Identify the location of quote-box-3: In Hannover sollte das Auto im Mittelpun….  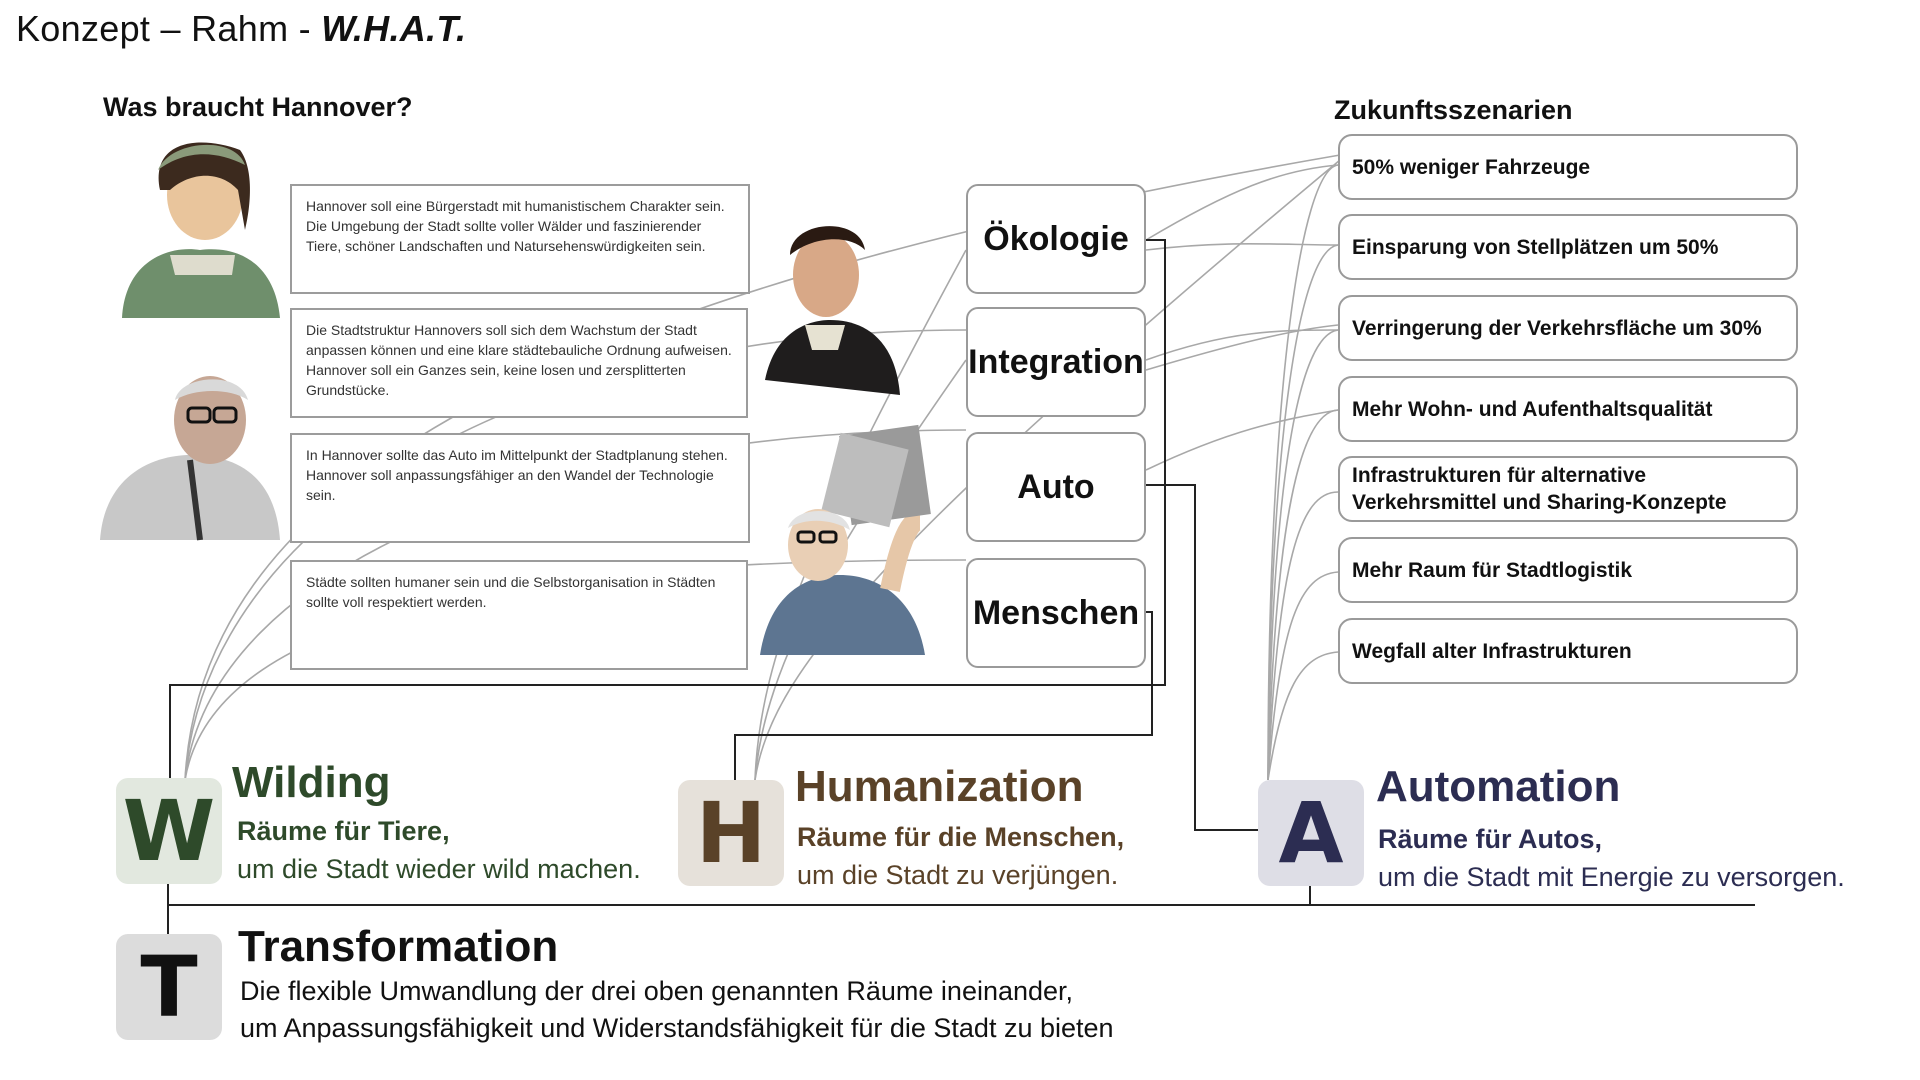
(520, 488).